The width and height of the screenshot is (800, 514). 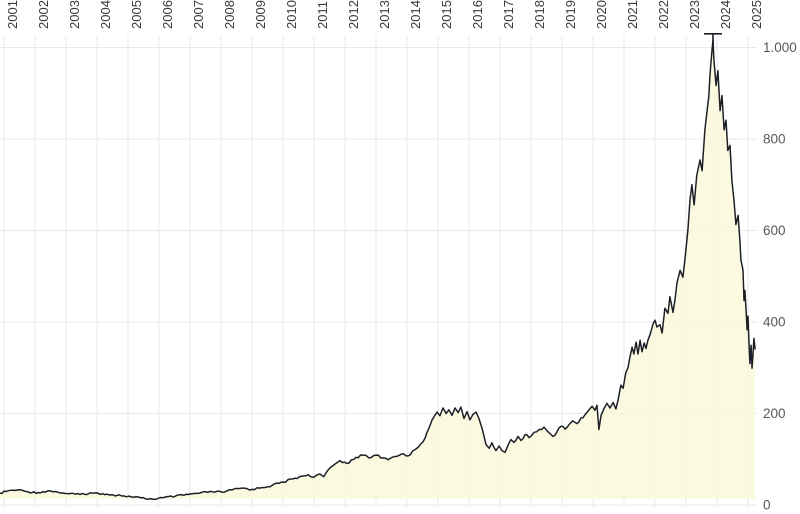 I want to click on x-tick-label: 2024, so click(x=725, y=14).